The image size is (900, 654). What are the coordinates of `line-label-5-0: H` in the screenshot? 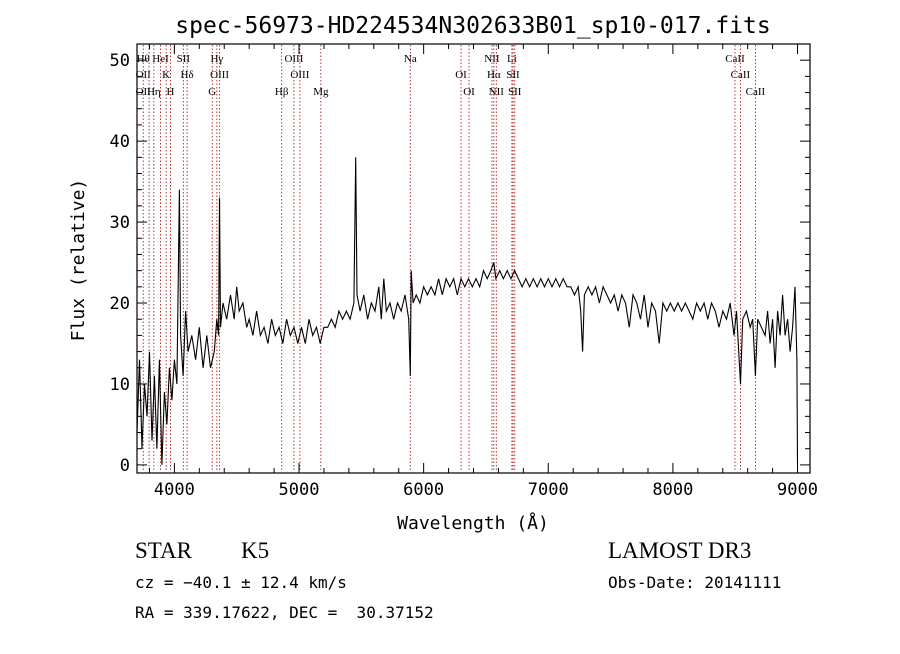 It's located at (171, 92).